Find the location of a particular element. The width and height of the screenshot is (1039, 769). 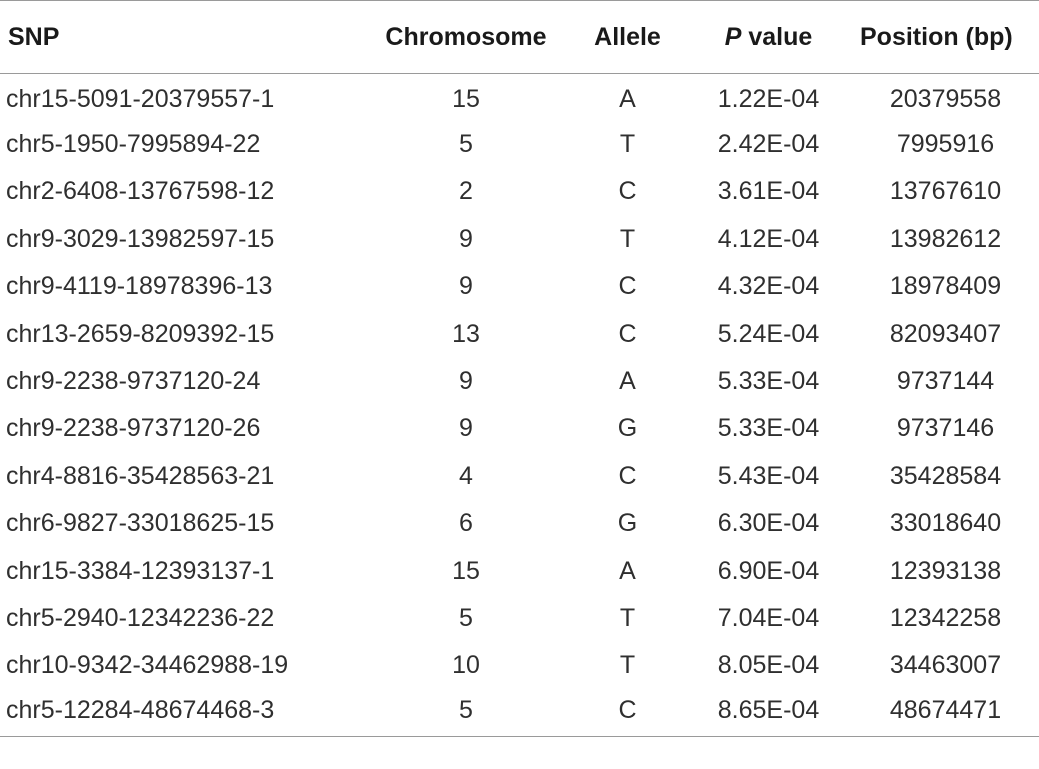

table-row: chr9-2238-9737120-24 9 A 5.33E-04 9737144 is located at coordinates (519, 381).